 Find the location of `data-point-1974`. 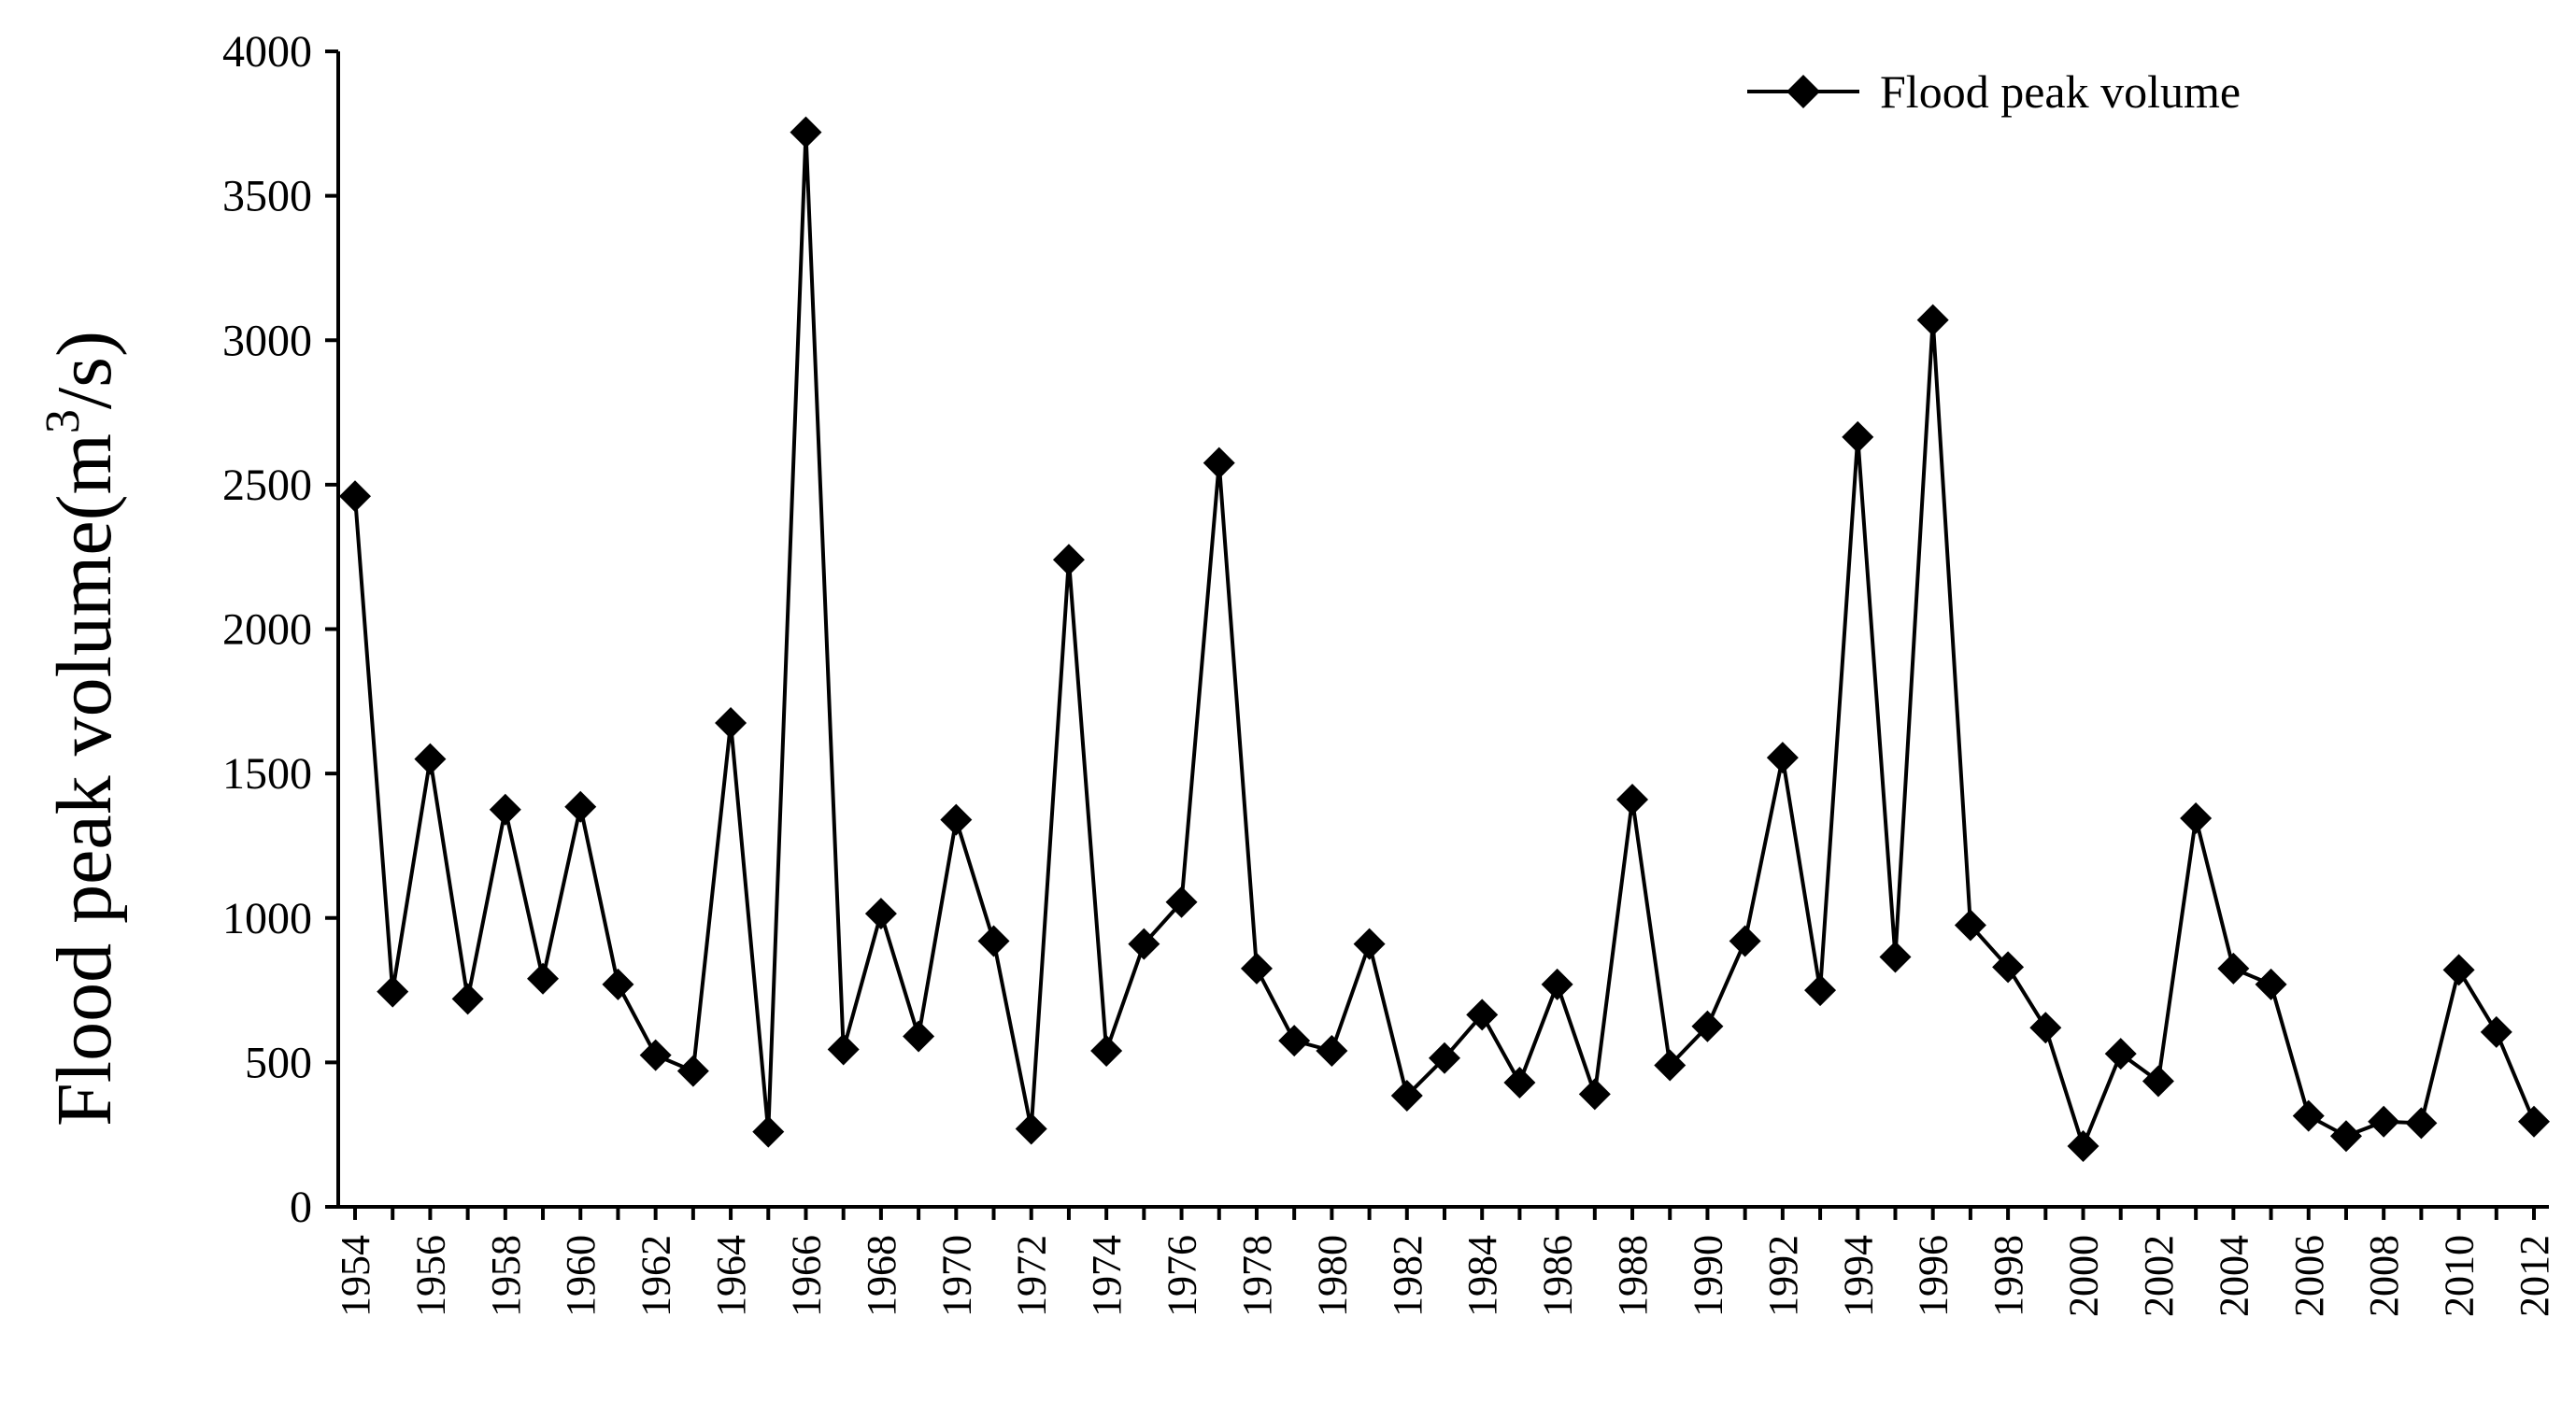

data-point-1974 is located at coordinates (1106, 1051).